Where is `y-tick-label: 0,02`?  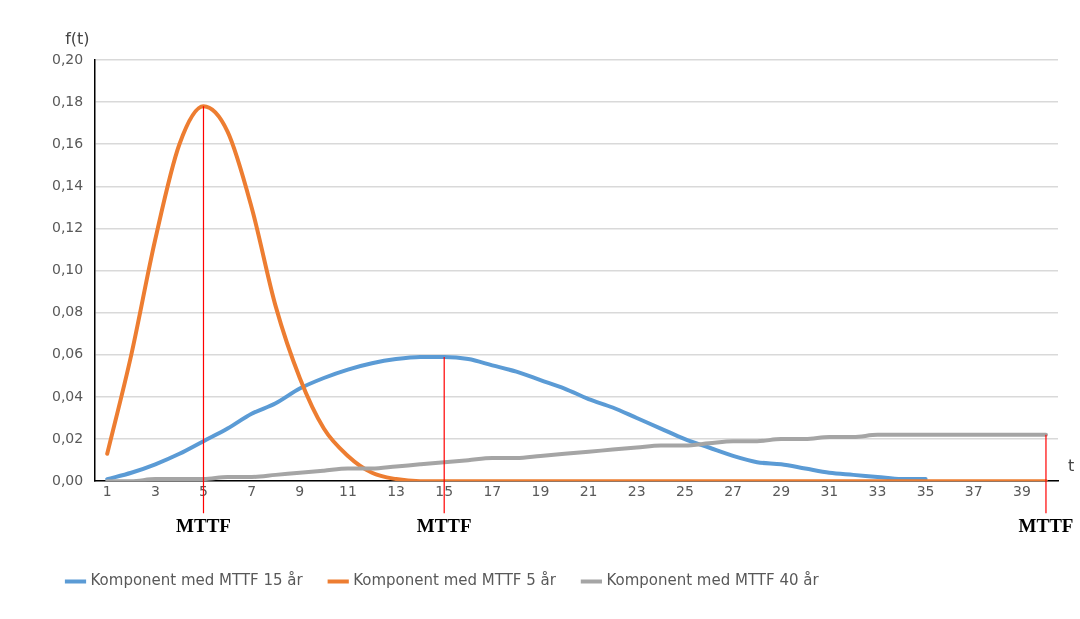
y-tick-label: 0,02 is located at coordinates (68, 437).